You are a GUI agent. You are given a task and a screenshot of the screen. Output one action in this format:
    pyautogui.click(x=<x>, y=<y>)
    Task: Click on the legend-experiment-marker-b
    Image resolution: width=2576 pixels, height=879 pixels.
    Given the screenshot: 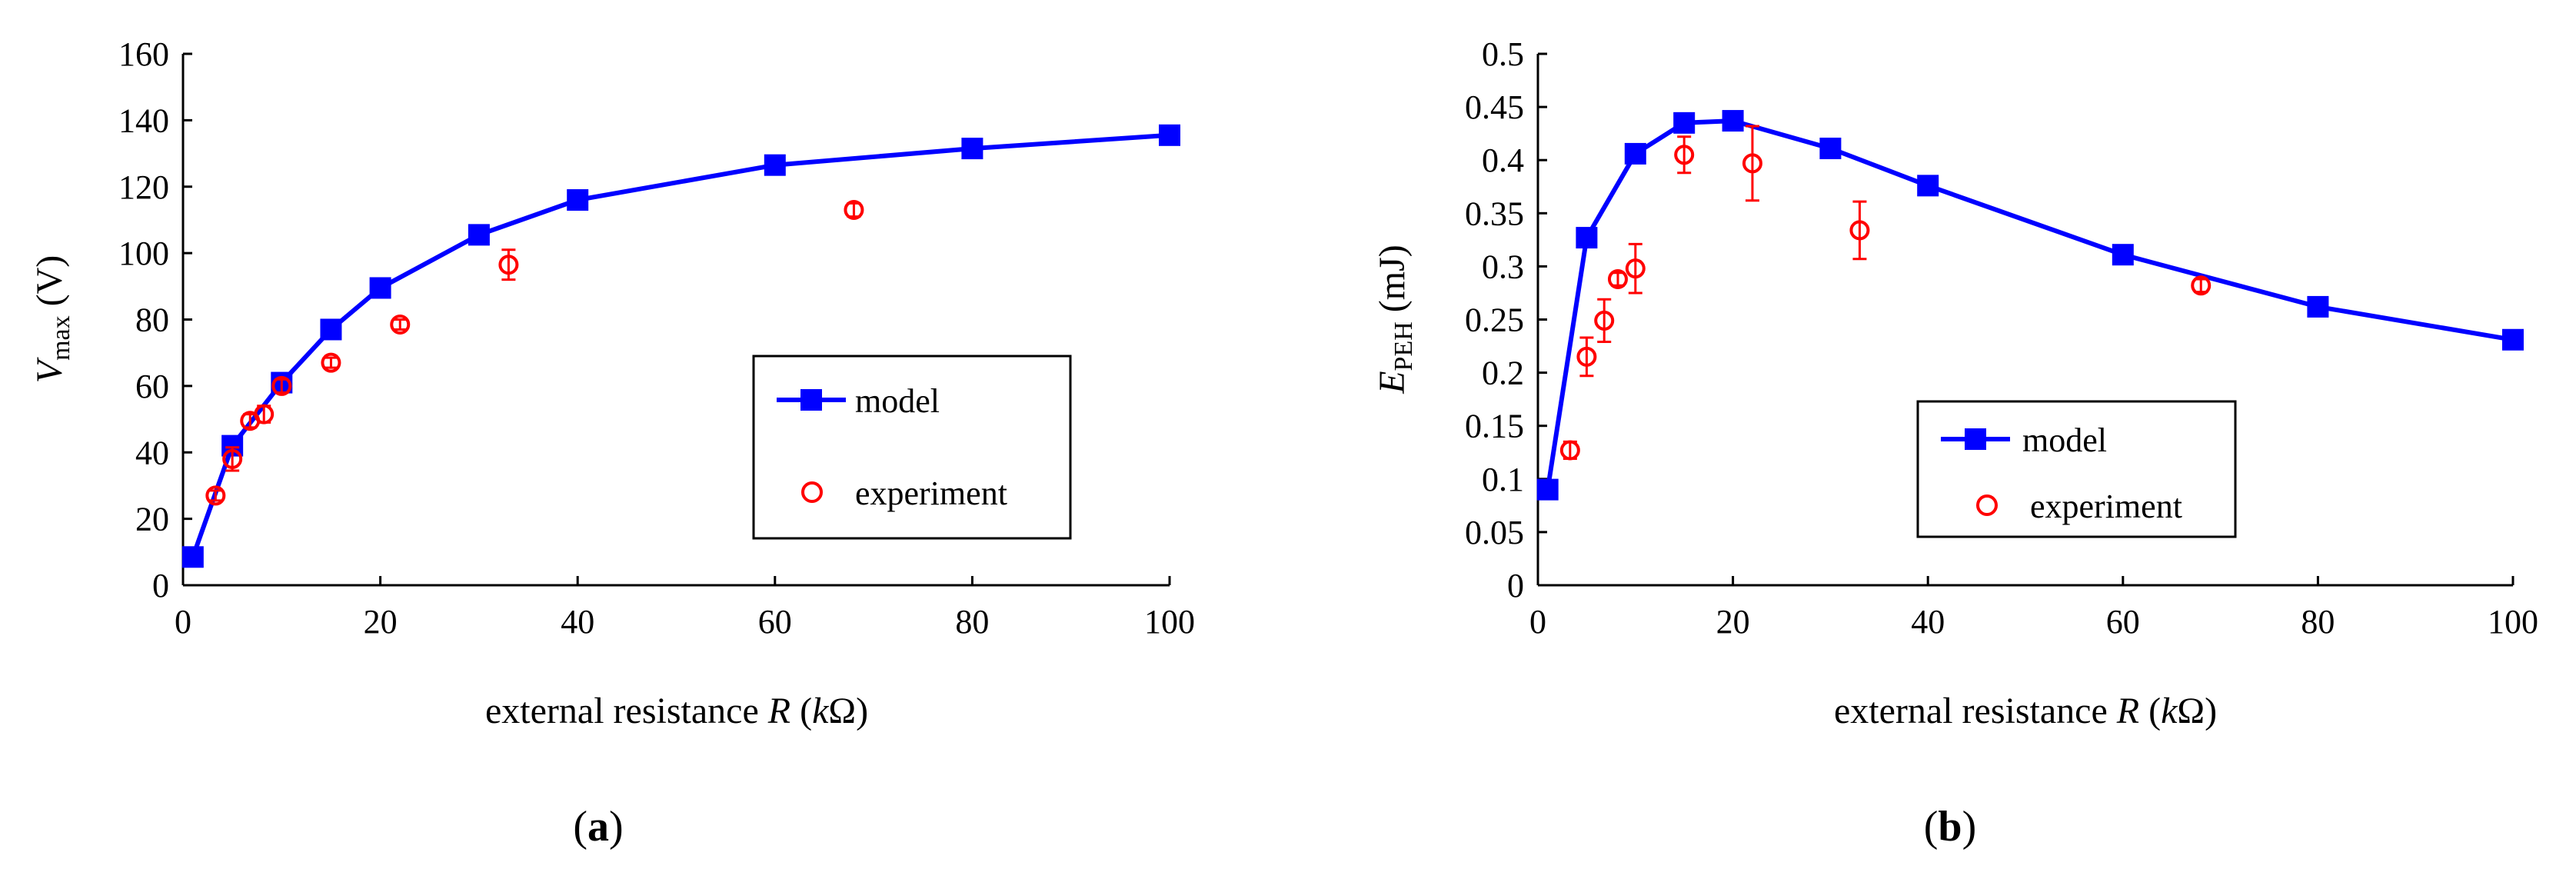 What is the action you would take?
    pyautogui.click(x=1987, y=505)
    